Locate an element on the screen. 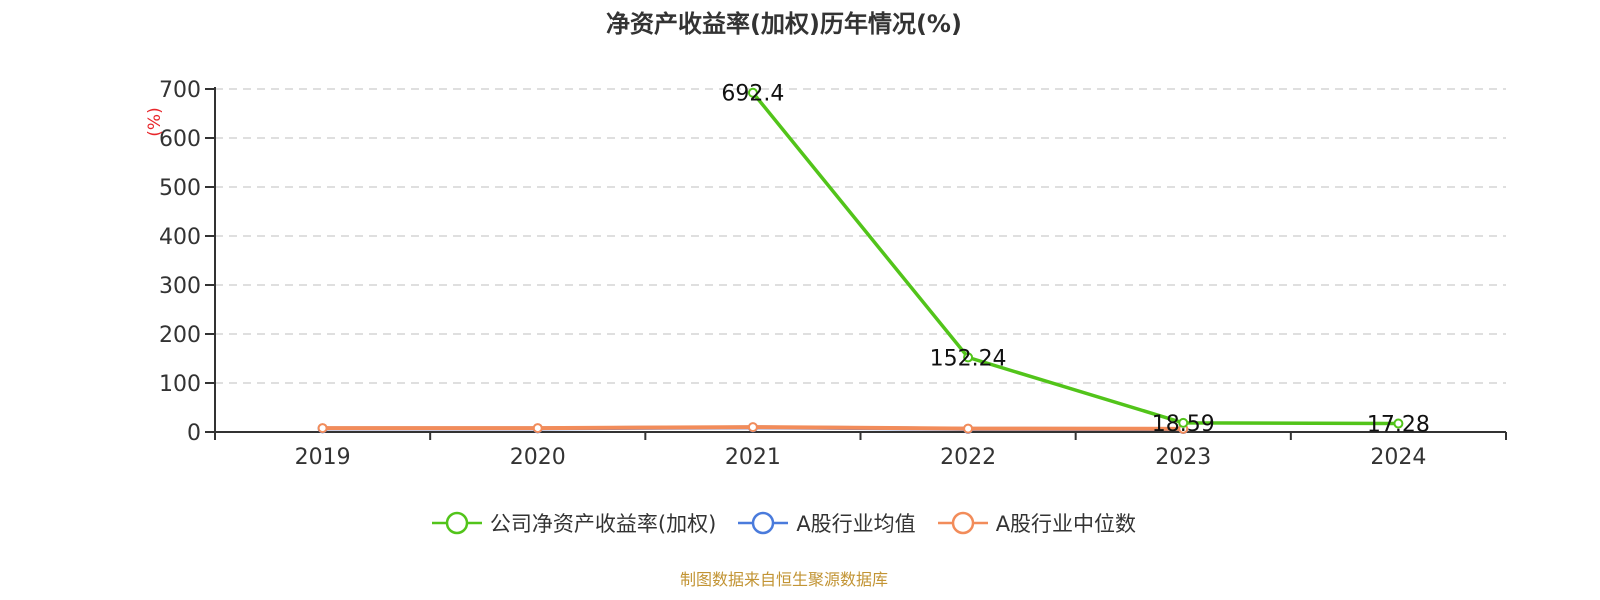  x-tick-label: 2020 is located at coordinates (538, 457).